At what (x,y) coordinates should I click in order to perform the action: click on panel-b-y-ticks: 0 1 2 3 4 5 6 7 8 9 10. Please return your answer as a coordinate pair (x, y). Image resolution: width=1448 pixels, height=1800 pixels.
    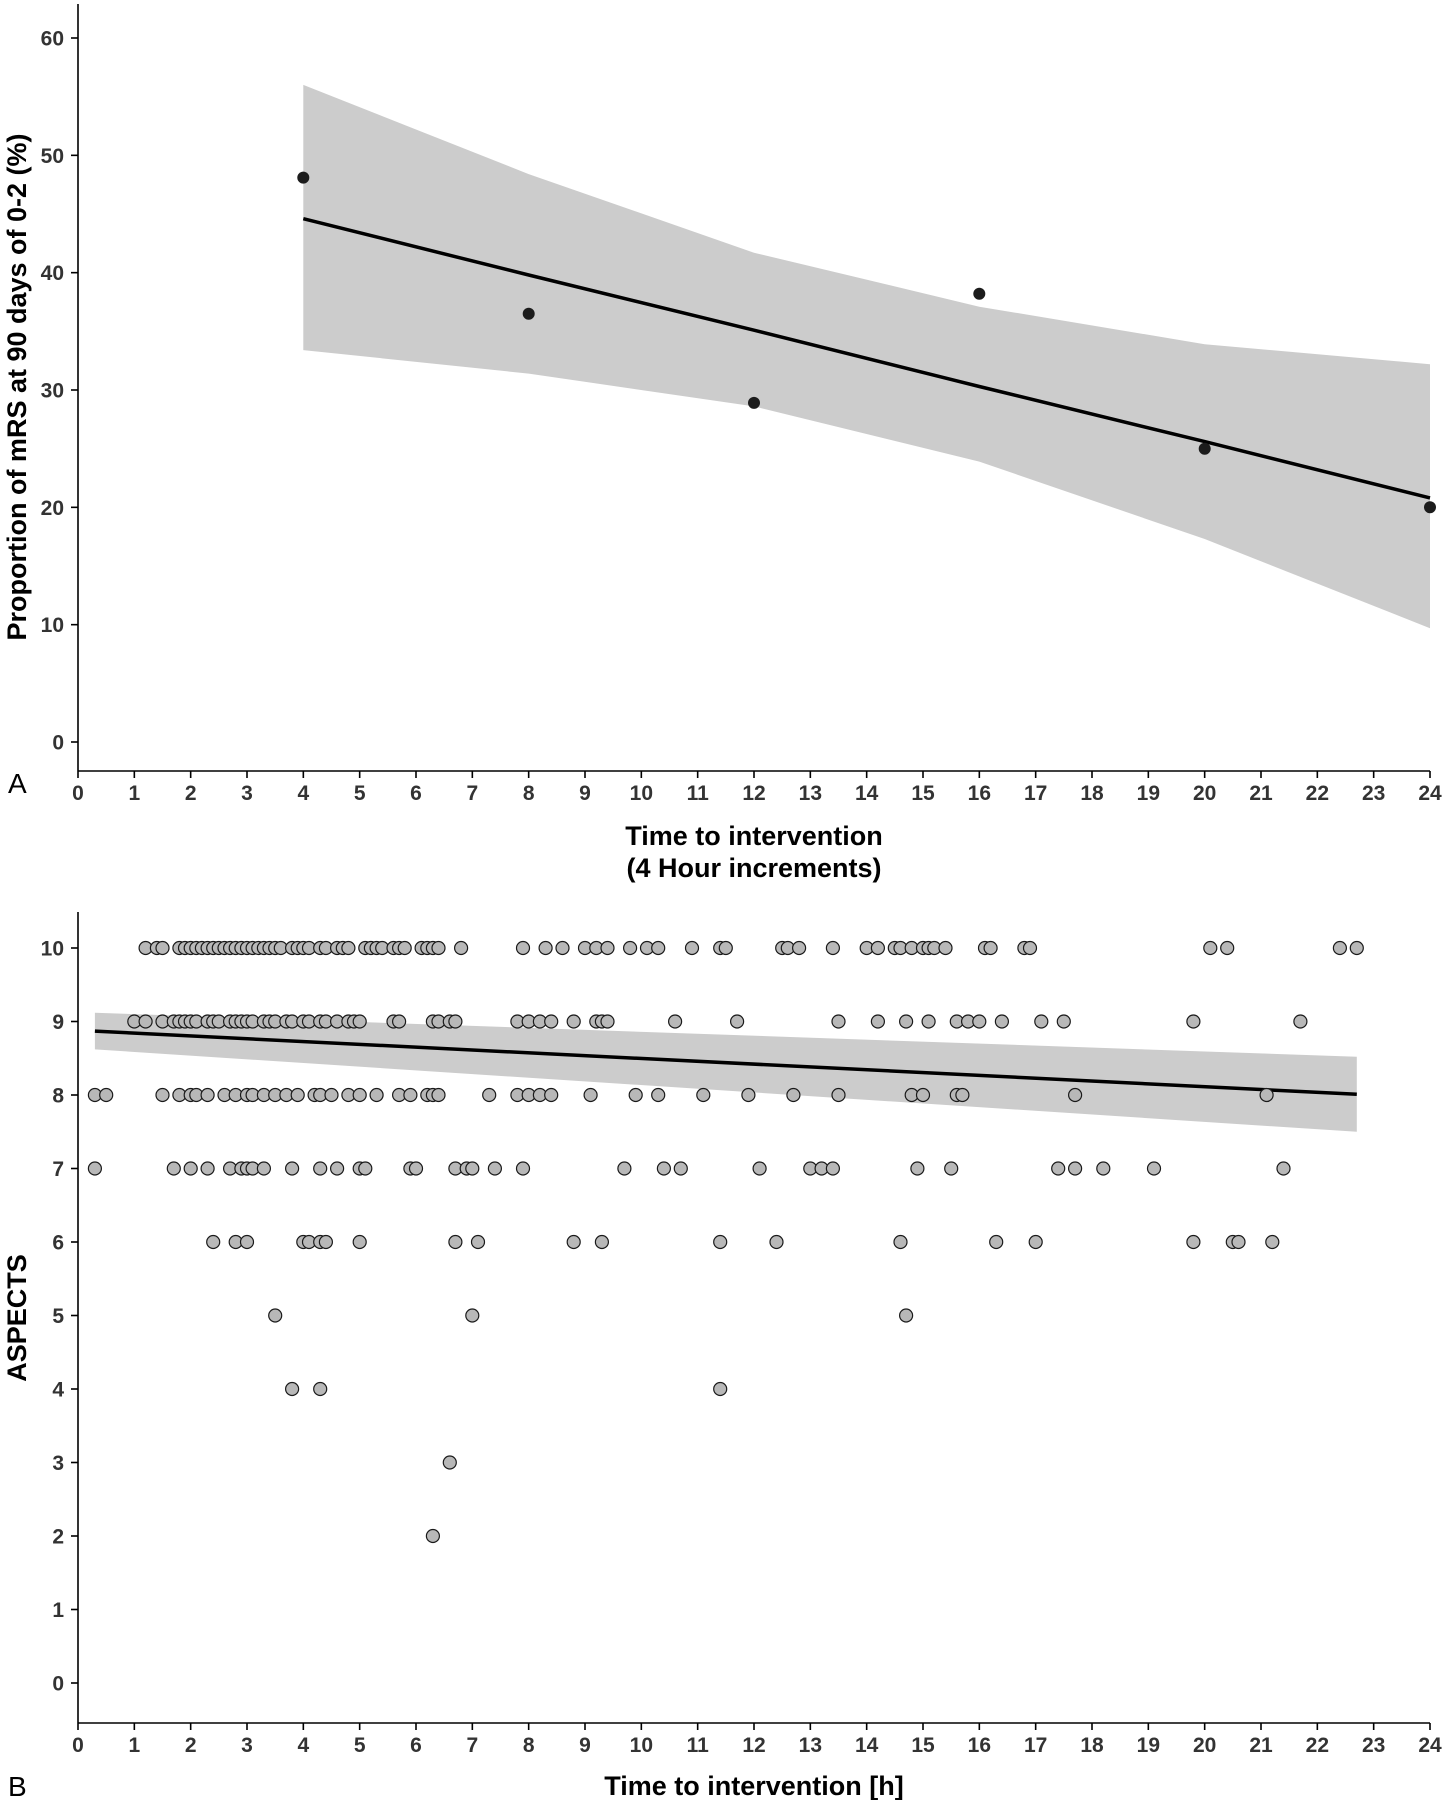
    Looking at the image, I should click on (59, 1317).